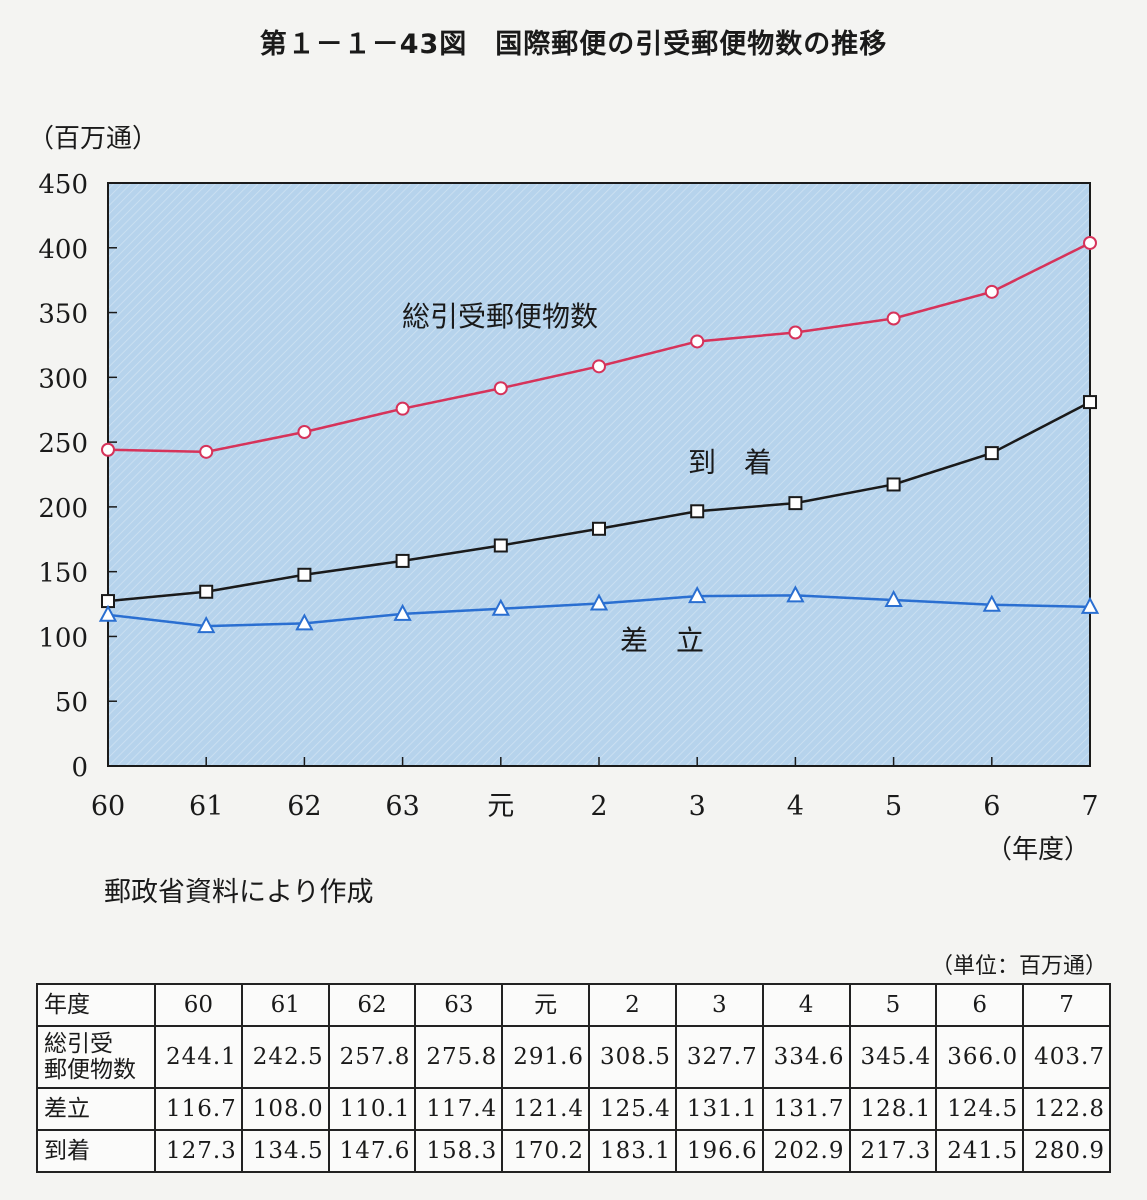 This screenshot has width=1147, height=1200. I want to click on table-cell: 275.8, so click(459, 1057).